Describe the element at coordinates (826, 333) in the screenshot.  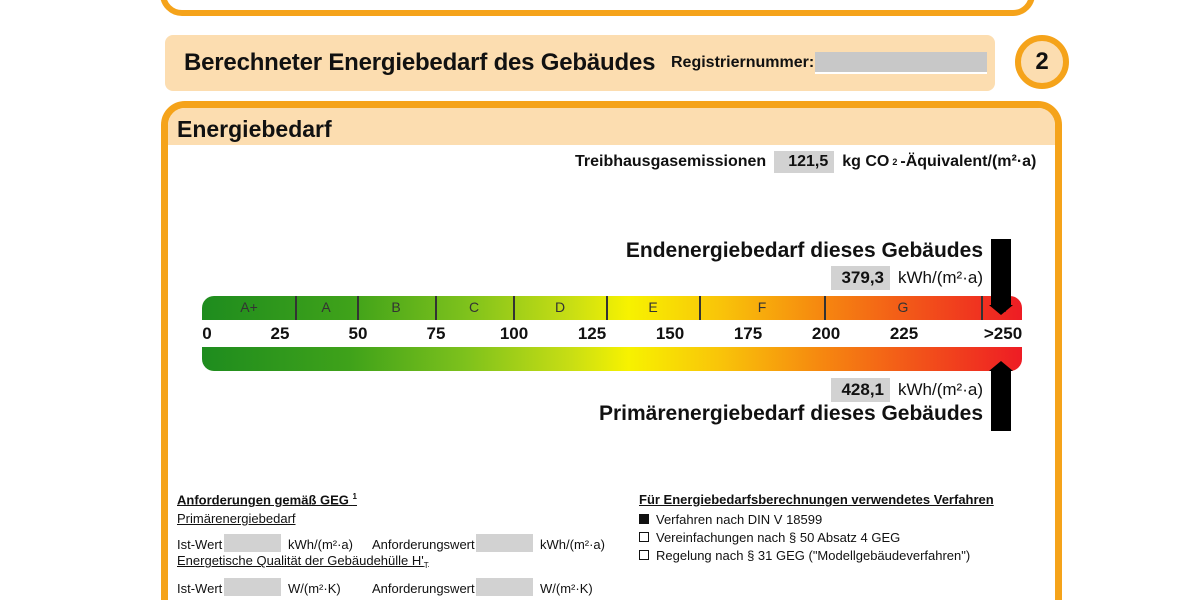
I see `scale-tick: 200` at that location.